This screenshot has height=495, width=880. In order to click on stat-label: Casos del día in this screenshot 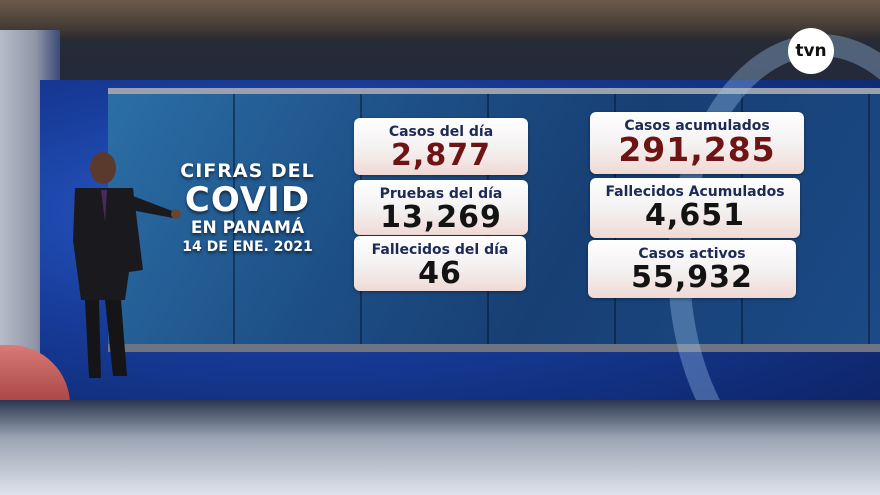, I will do `click(441, 132)`.